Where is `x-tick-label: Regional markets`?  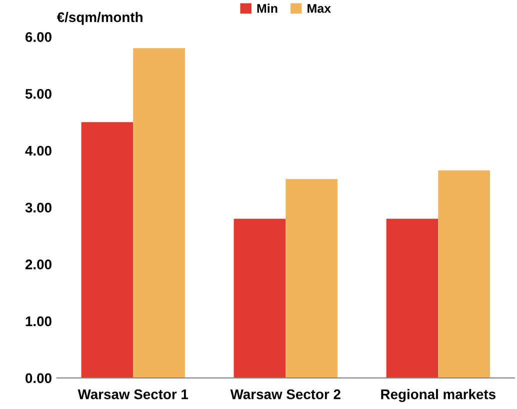 x-tick-label: Regional markets is located at coordinates (438, 395).